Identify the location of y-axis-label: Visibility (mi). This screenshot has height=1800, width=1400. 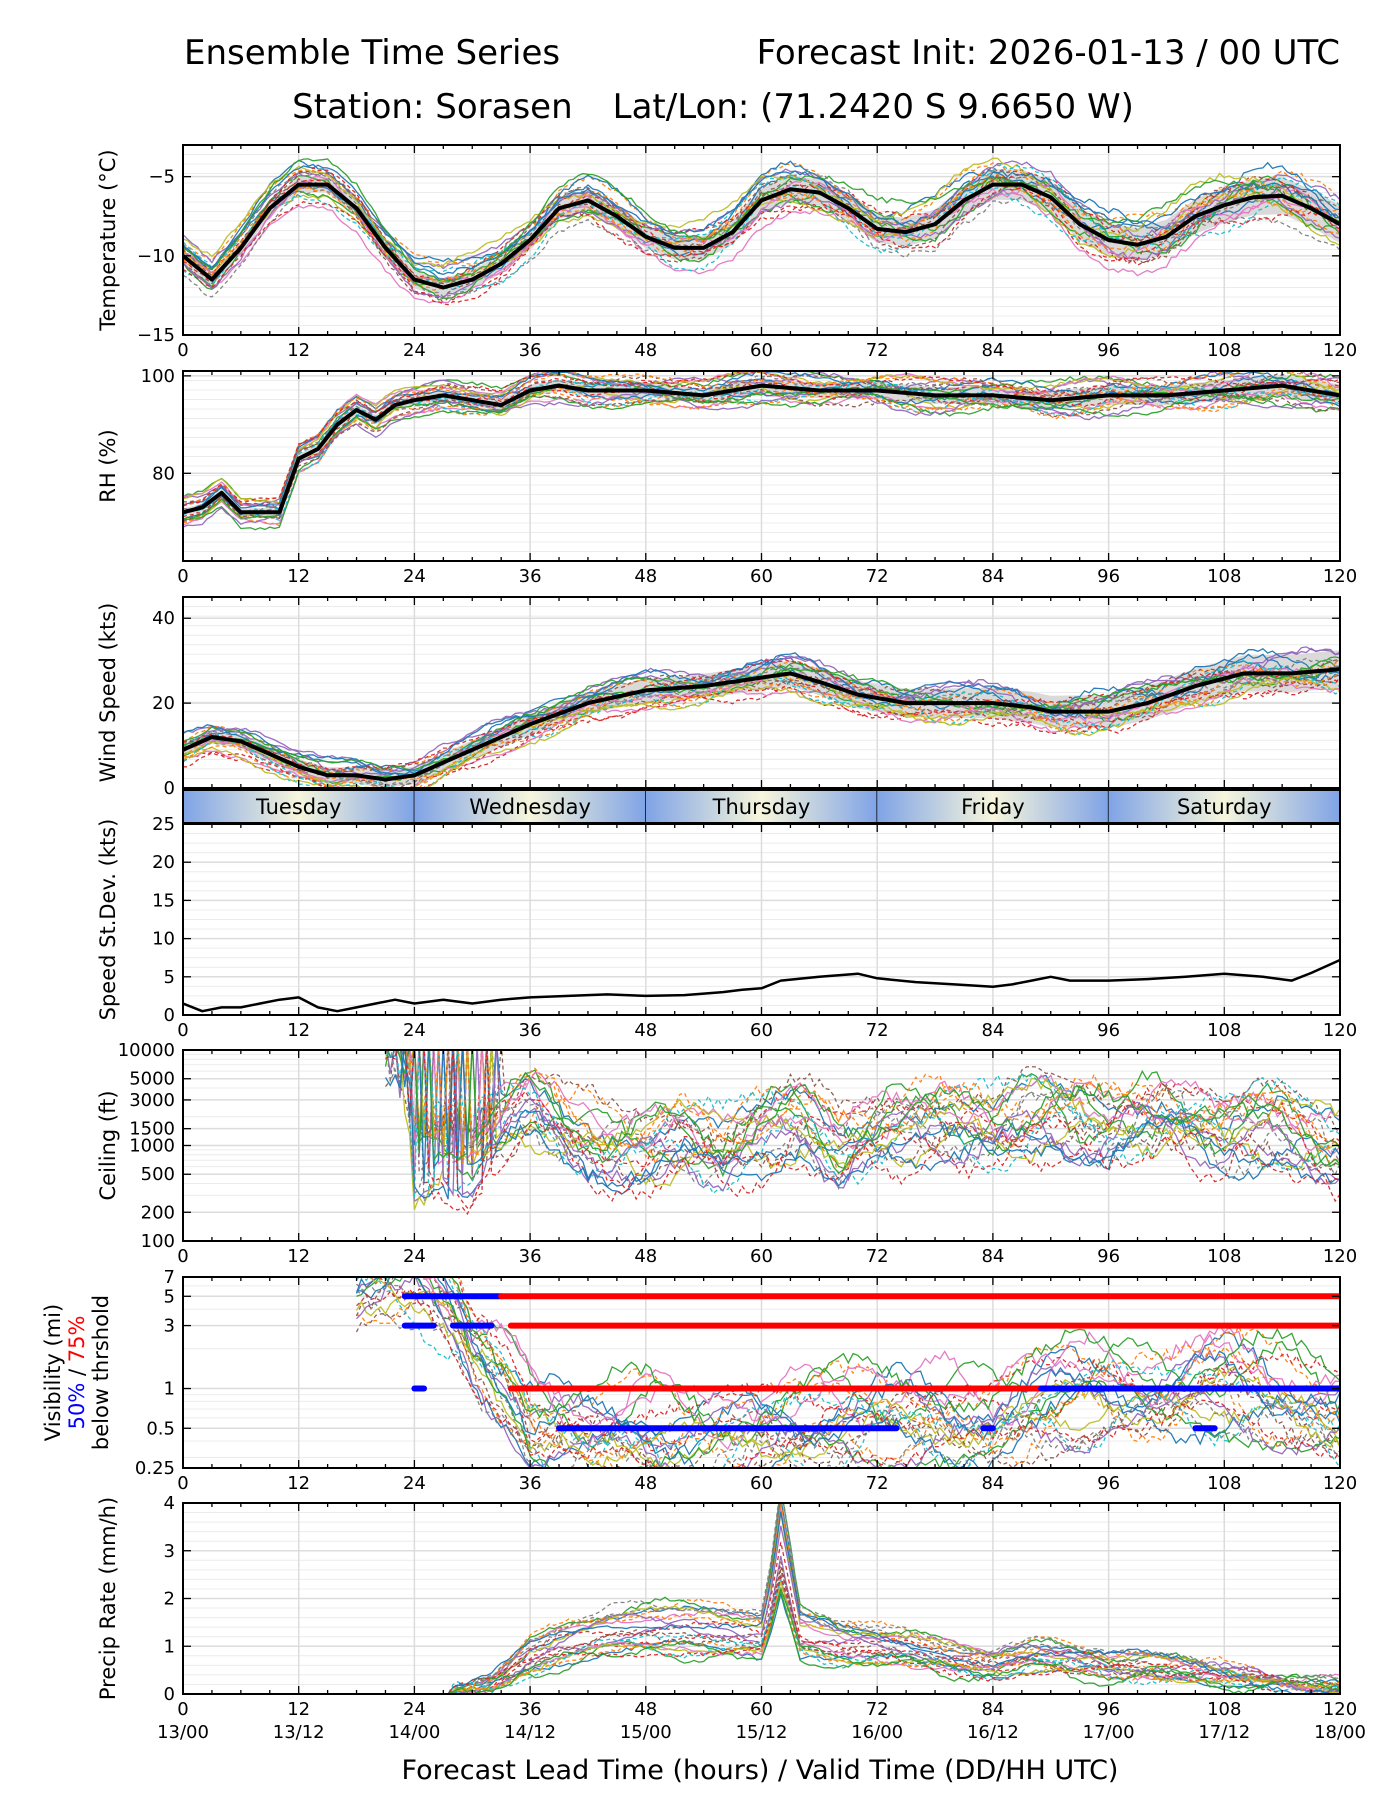
(53, 1372).